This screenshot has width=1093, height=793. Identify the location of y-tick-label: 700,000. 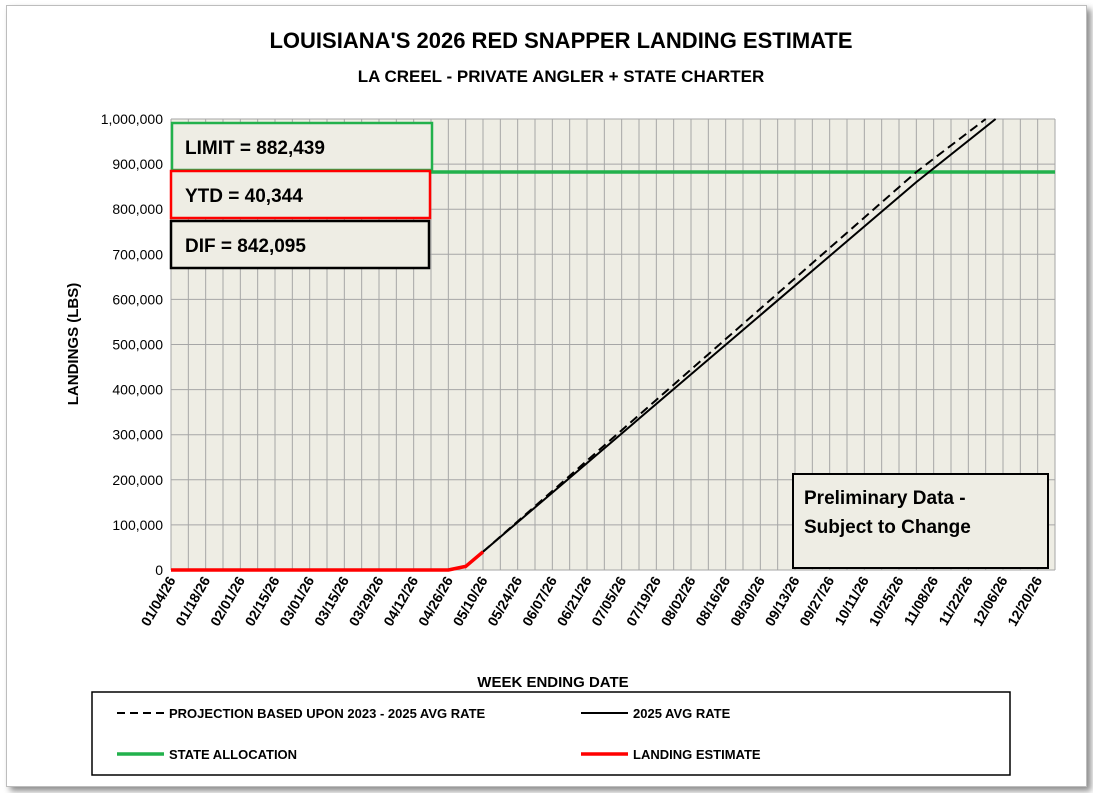
(137, 254).